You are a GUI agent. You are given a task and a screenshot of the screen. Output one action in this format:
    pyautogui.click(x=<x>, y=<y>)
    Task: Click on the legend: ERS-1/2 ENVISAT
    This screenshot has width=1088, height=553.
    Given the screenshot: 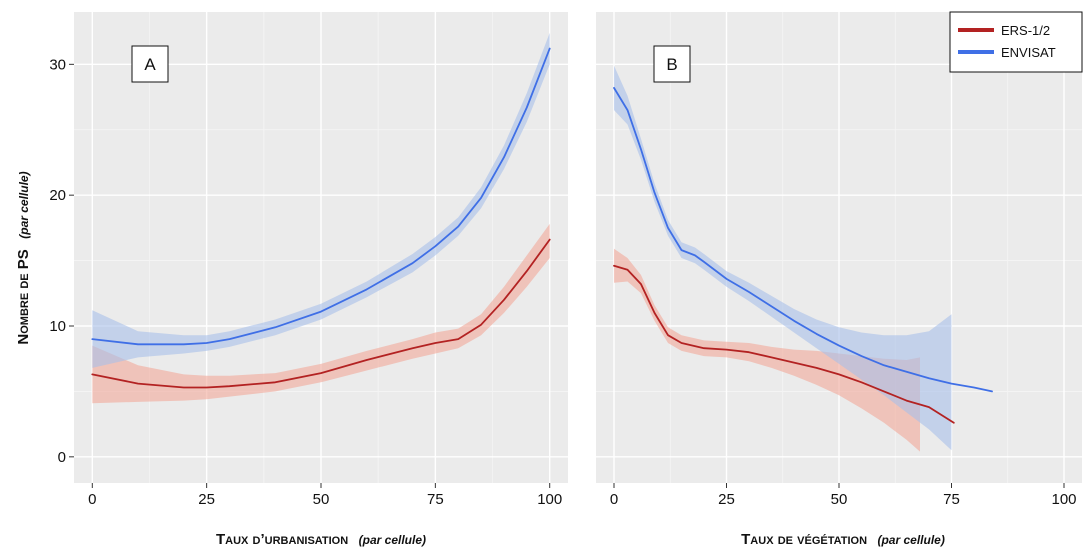 What is the action you would take?
    pyautogui.click(x=1016, y=42)
    